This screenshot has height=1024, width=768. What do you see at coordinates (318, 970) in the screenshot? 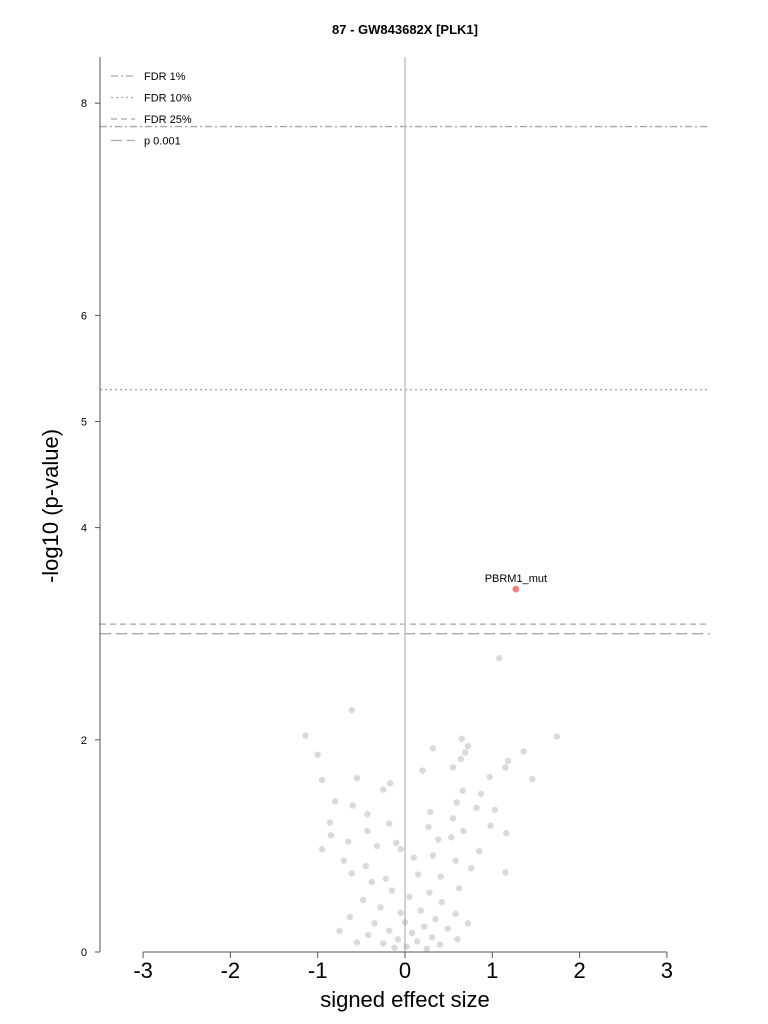
I see `x-tick-label: -1` at bounding box center [318, 970].